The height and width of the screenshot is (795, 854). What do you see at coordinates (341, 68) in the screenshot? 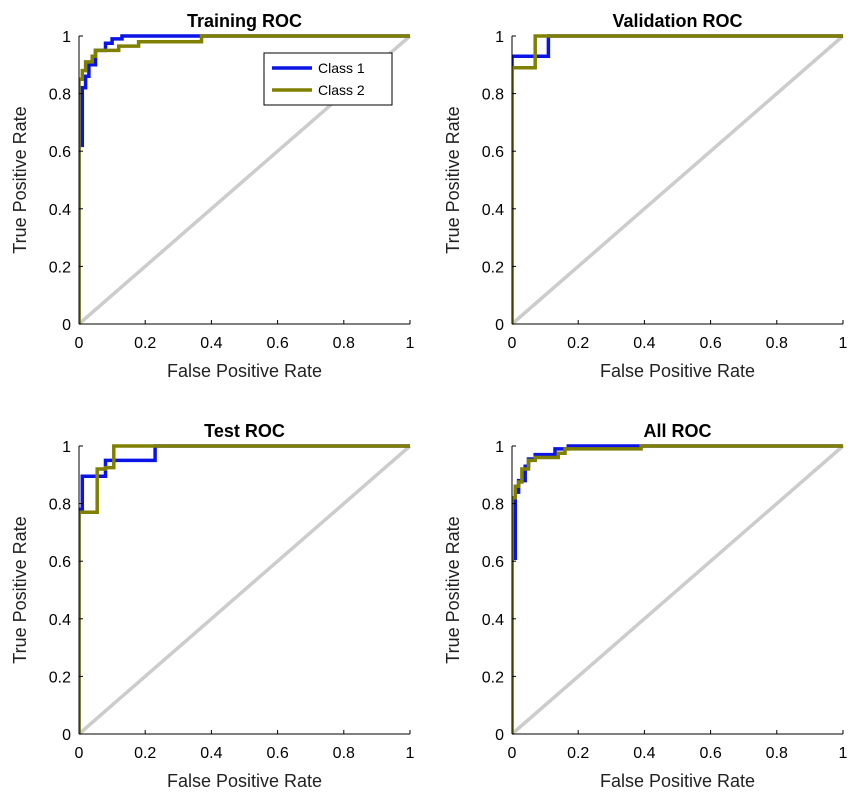
I see `legend-label-class-1: Class 1` at bounding box center [341, 68].